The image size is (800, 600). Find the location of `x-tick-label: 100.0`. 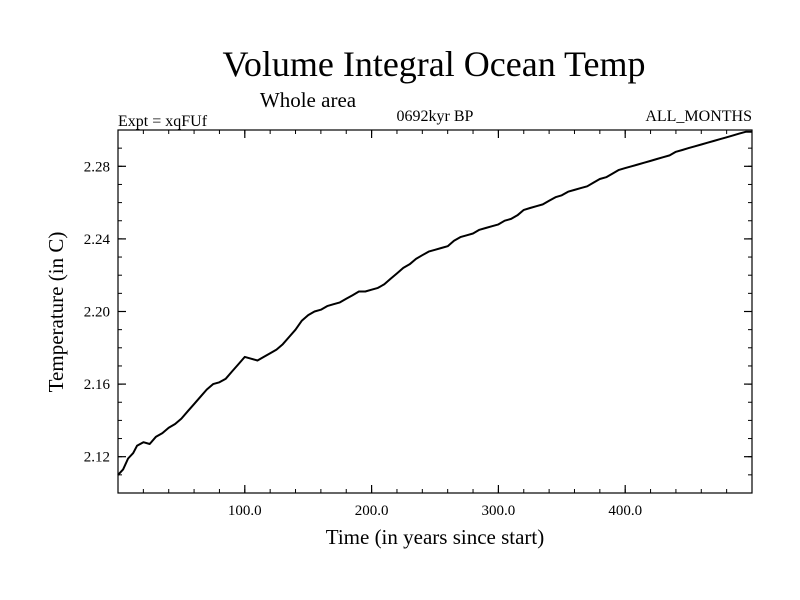

x-tick-label: 100.0 is located at coordinates (245, 511).